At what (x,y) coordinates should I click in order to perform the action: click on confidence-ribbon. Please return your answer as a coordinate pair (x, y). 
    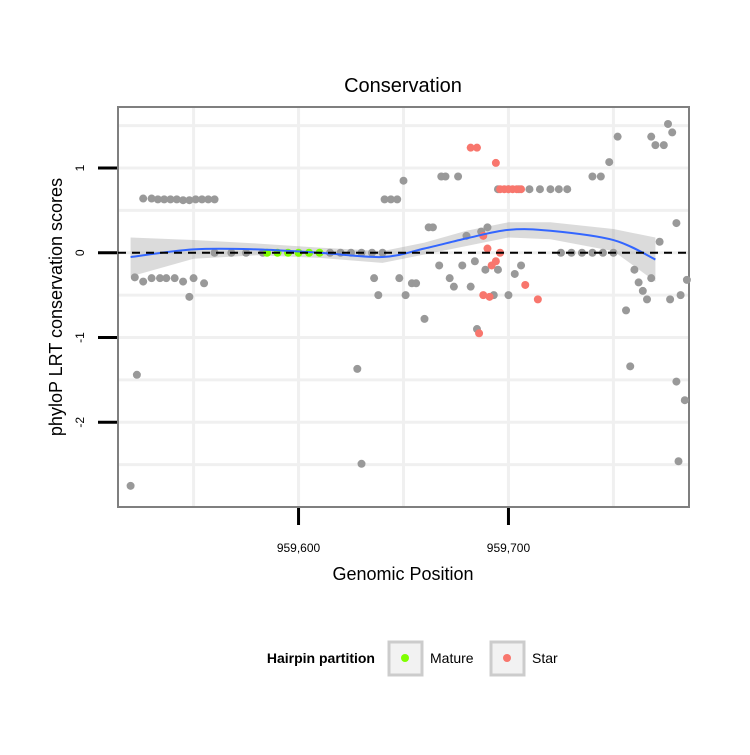
    Looking at the image, I should click on (393, 252).